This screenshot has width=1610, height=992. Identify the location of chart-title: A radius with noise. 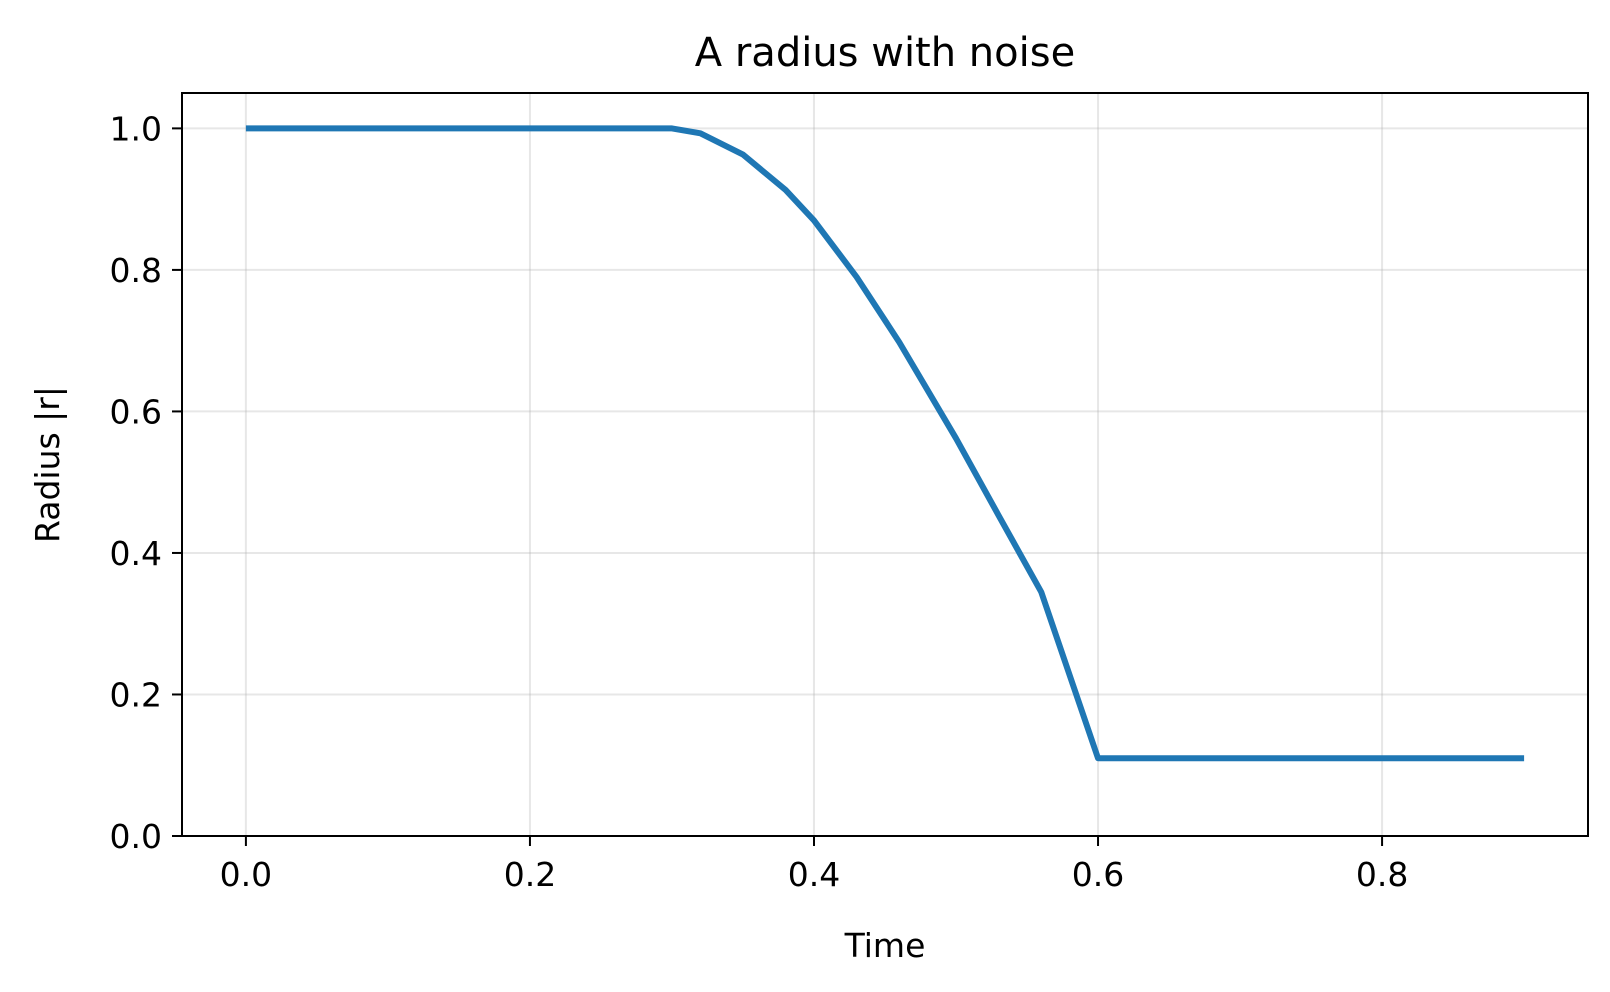
(885, 53).